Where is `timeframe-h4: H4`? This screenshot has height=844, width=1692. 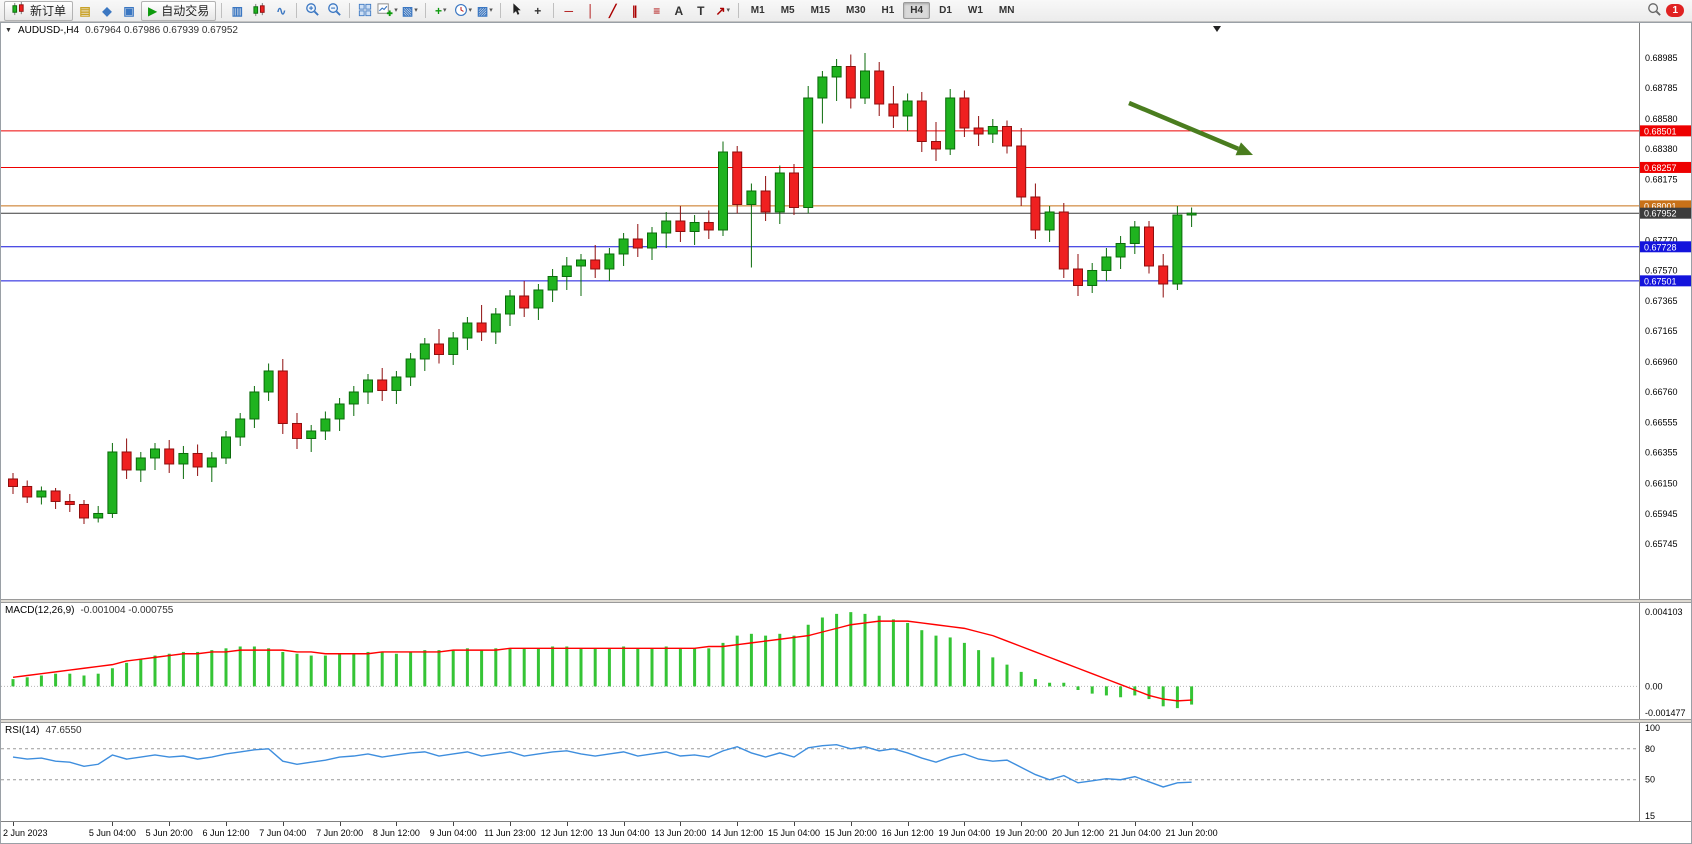
timeframe-h4: H4 is located at coordinates (917, 10).